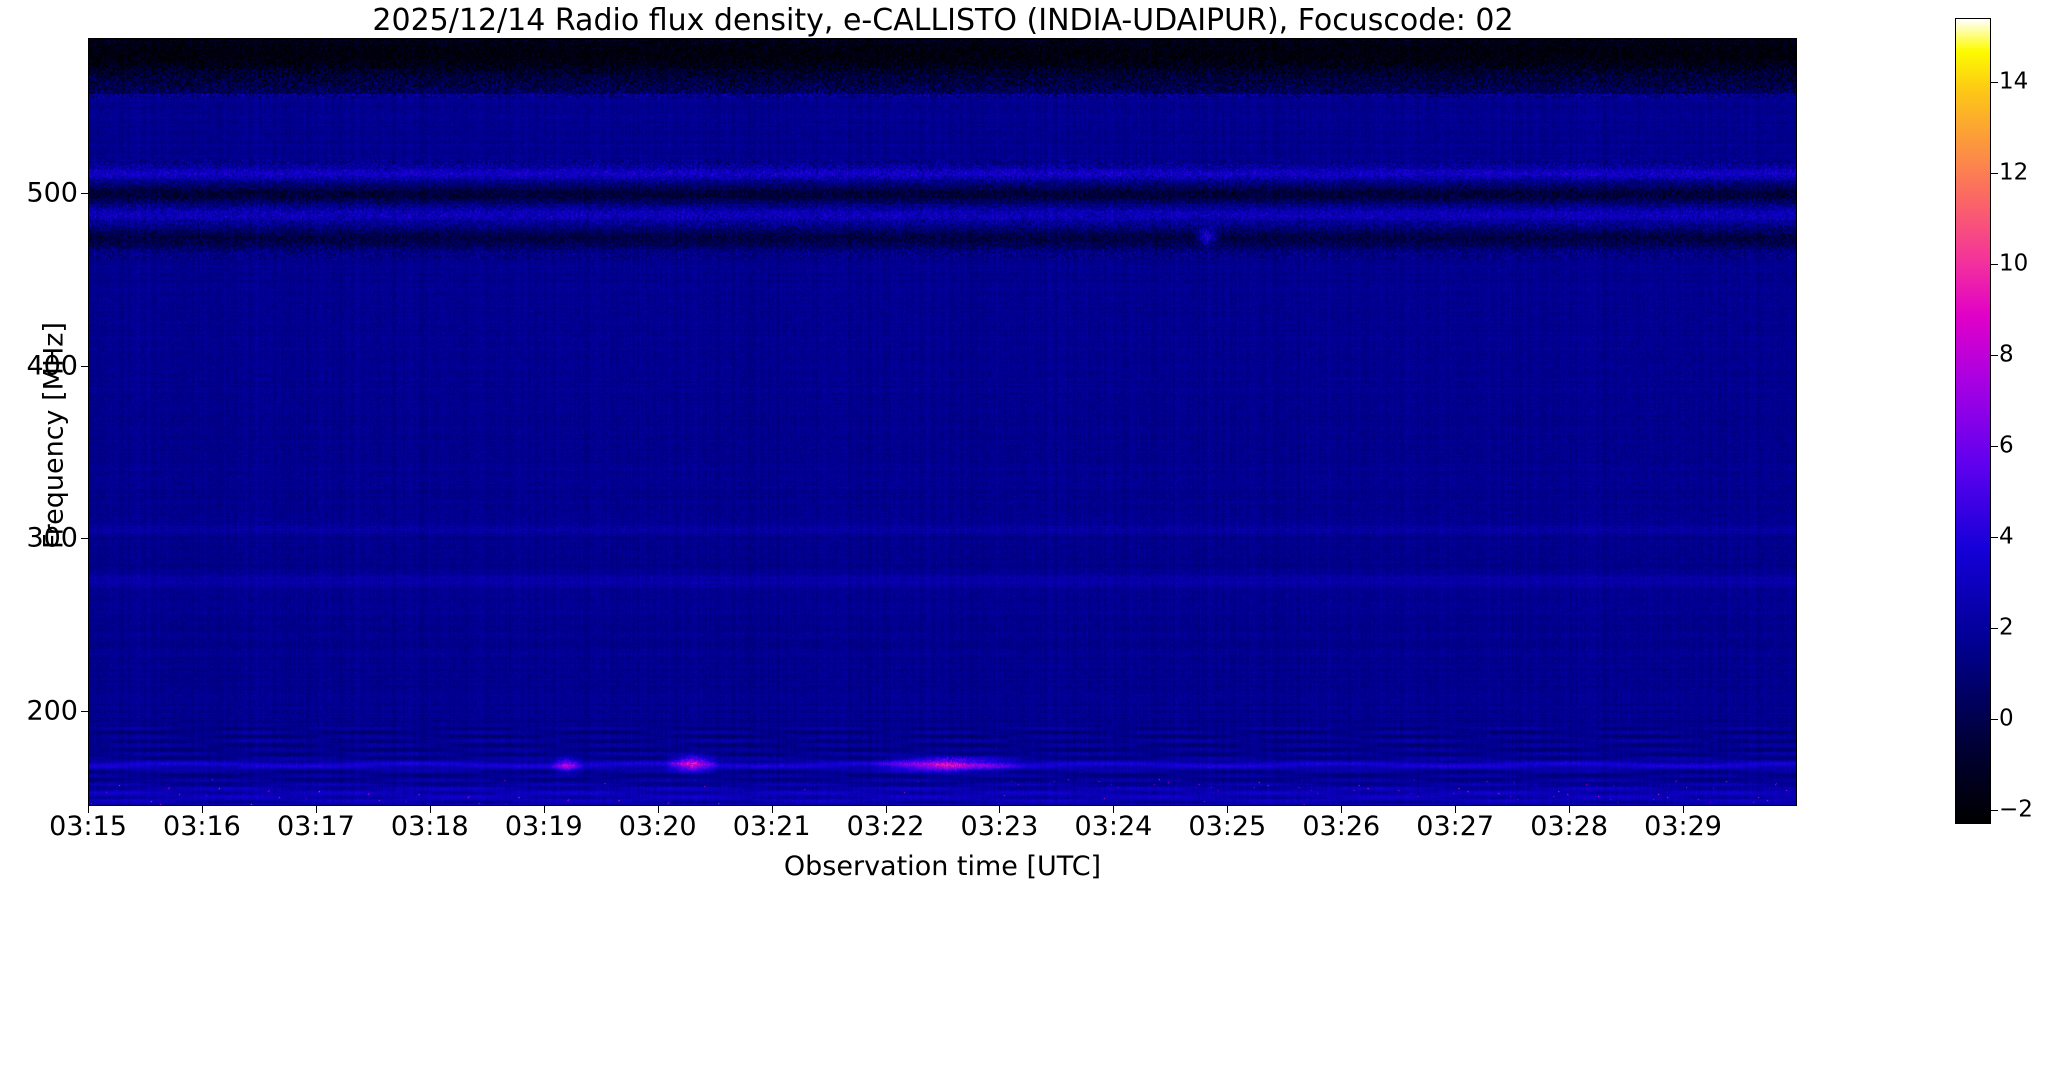 This screenshot has height=1067, width=2066. I want to click on y-axis-label: Frequency [MHz], so click(54, 435).